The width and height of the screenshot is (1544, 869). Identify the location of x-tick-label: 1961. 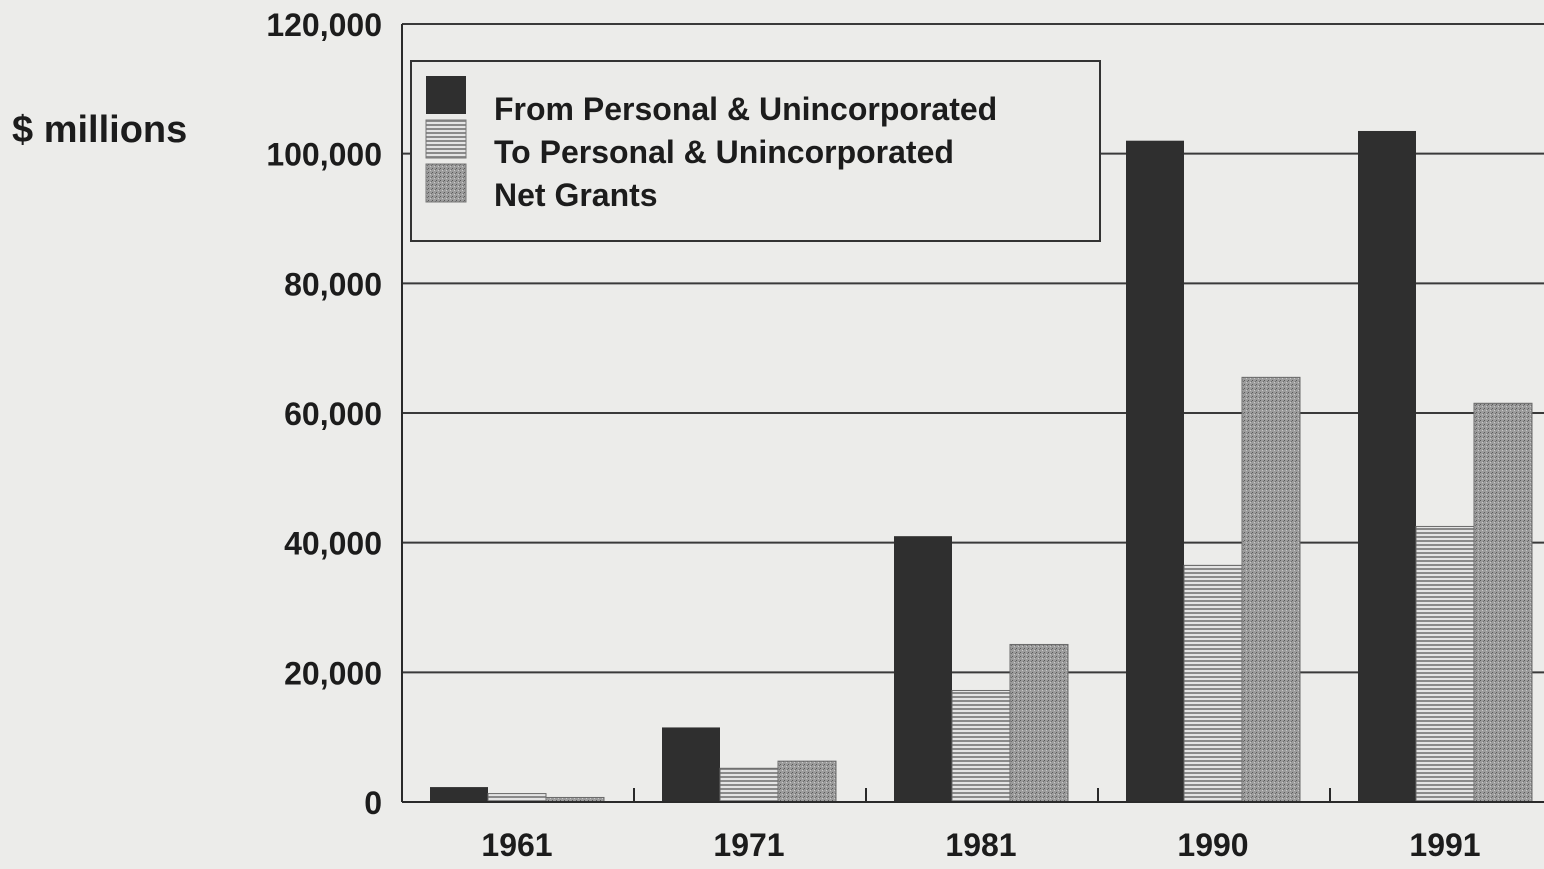
(516, 845).